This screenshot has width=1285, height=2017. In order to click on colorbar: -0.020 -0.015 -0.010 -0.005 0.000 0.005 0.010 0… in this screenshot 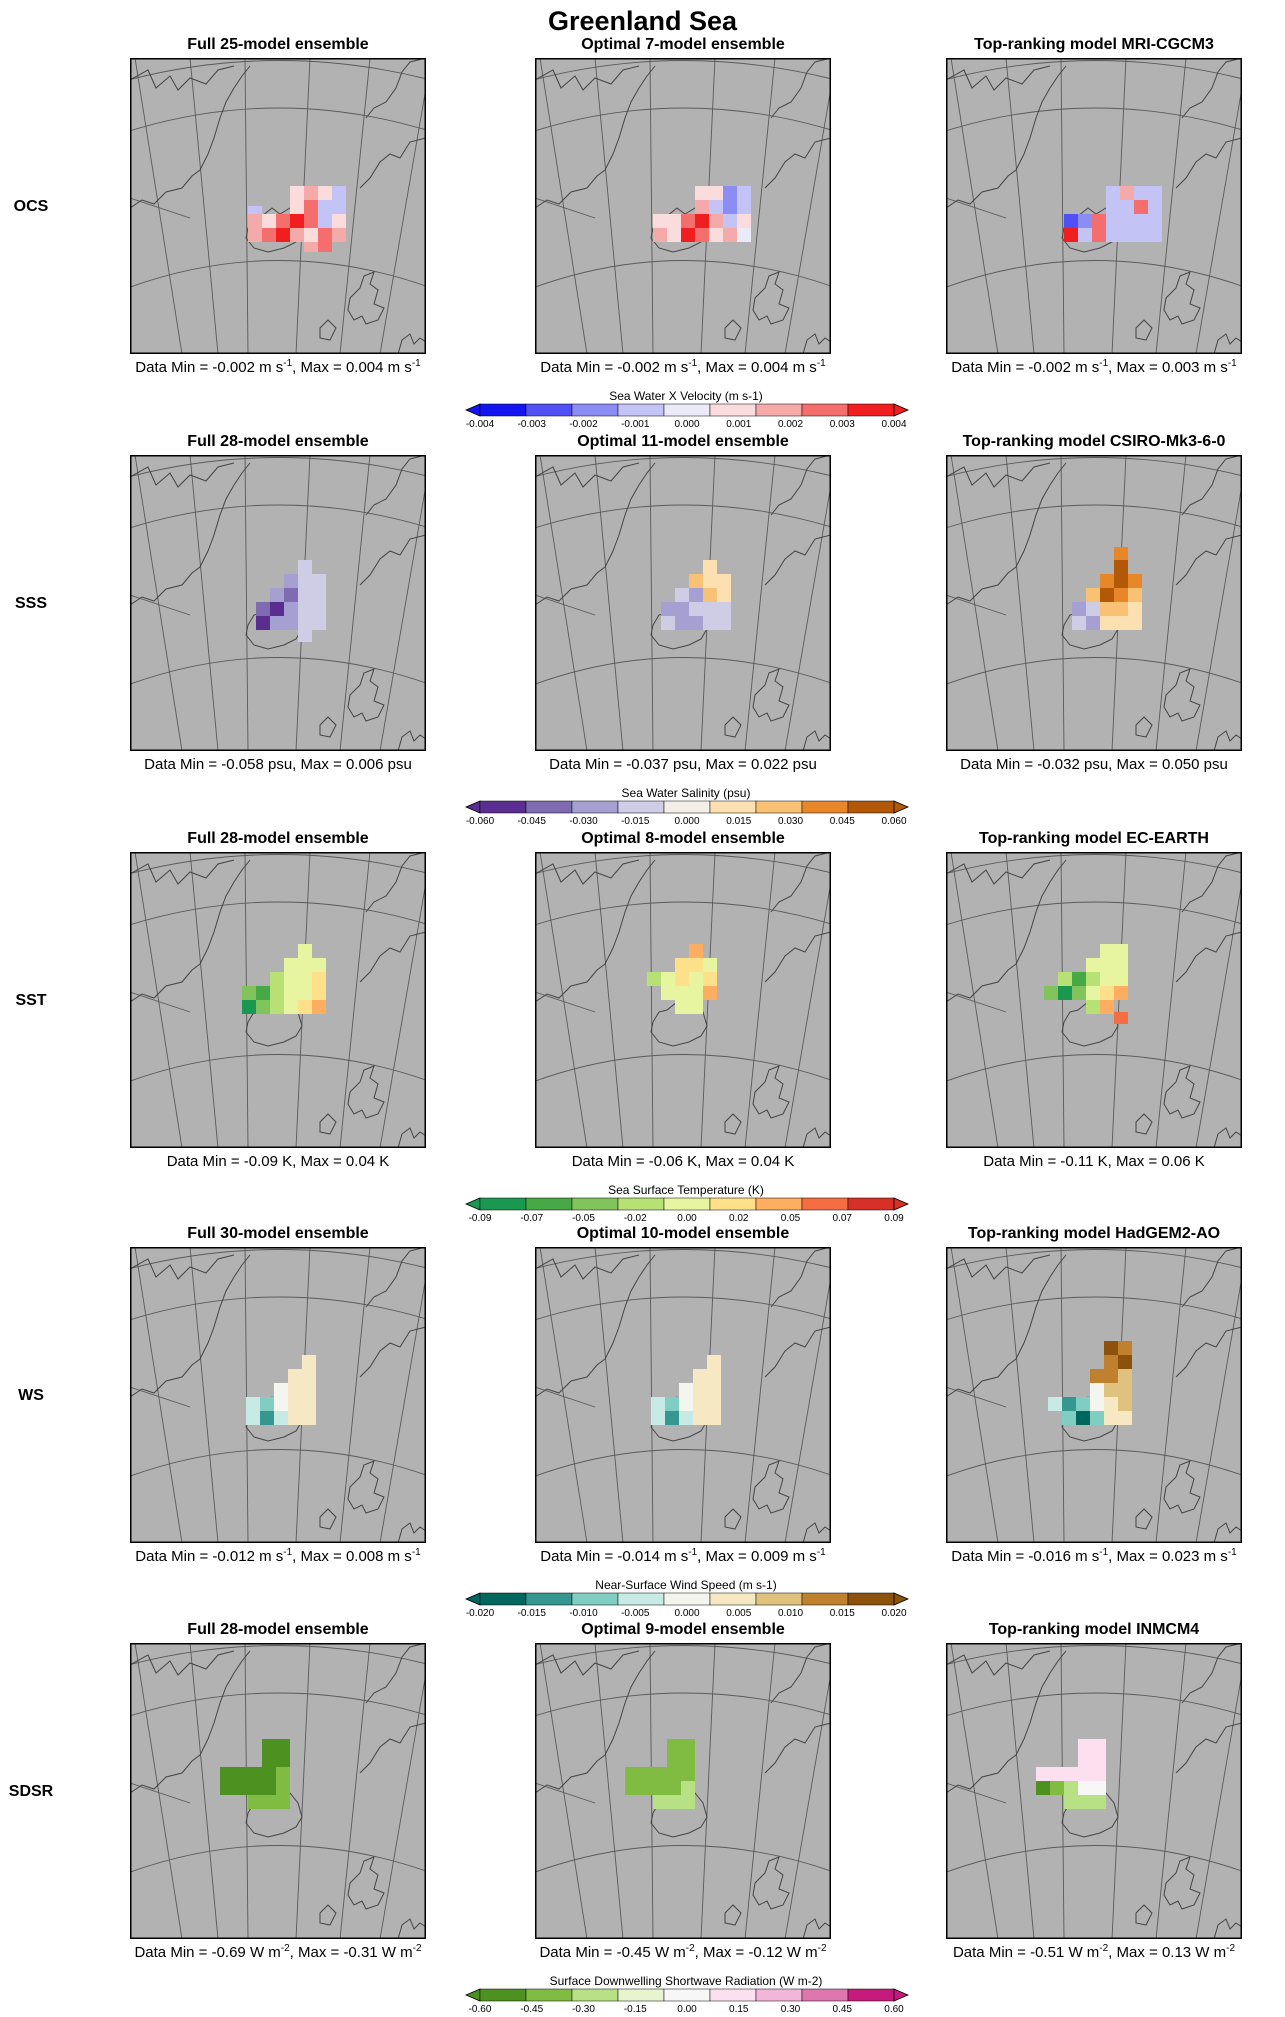, I will do `click(687, 1605)`.